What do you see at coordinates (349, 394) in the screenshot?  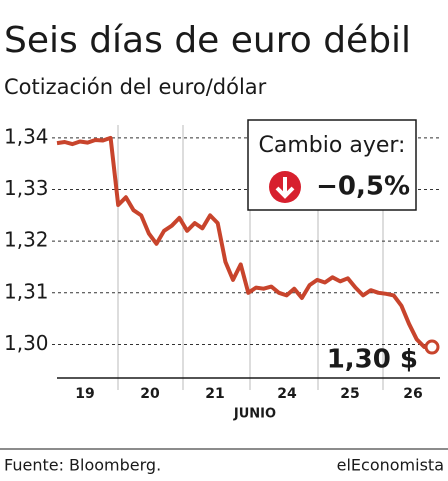 I see `x-tick-label: 25` at bounding box center [349, 394].